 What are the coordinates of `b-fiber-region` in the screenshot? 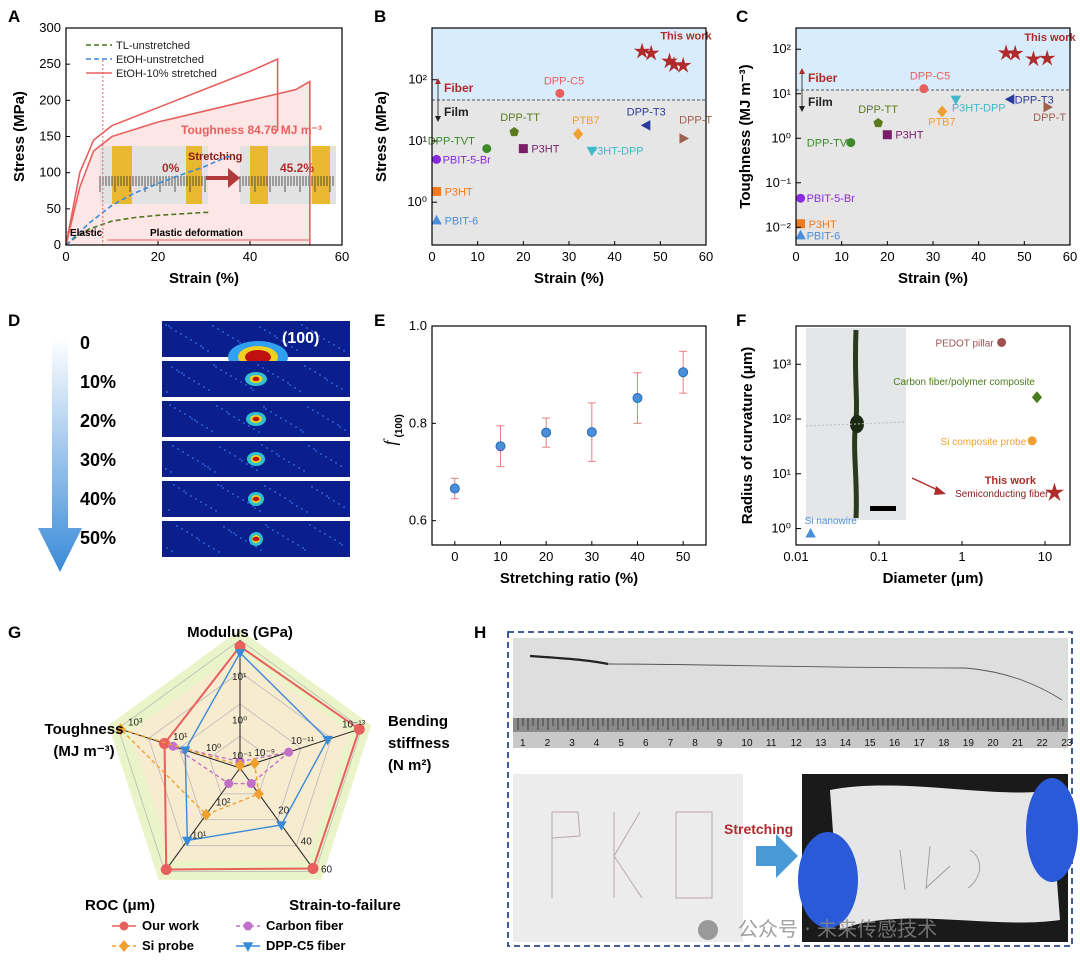 It's located at (569, 64).